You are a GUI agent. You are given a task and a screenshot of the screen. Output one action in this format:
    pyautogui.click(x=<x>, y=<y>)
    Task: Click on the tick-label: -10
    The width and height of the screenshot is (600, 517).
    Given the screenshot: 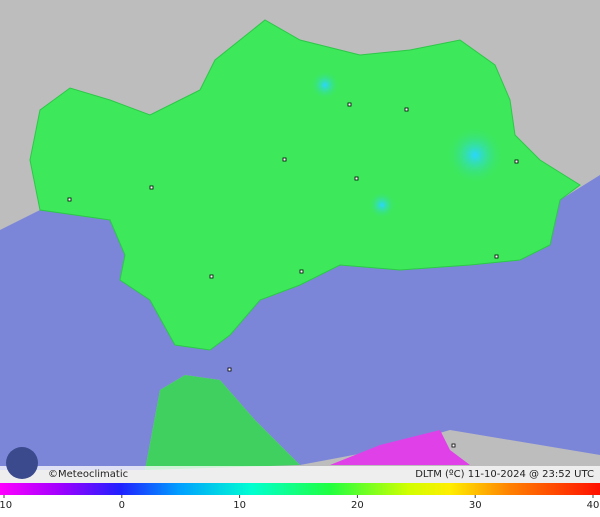 What is the action you would take?
    pyautogui.click(x=6, y=505)
    